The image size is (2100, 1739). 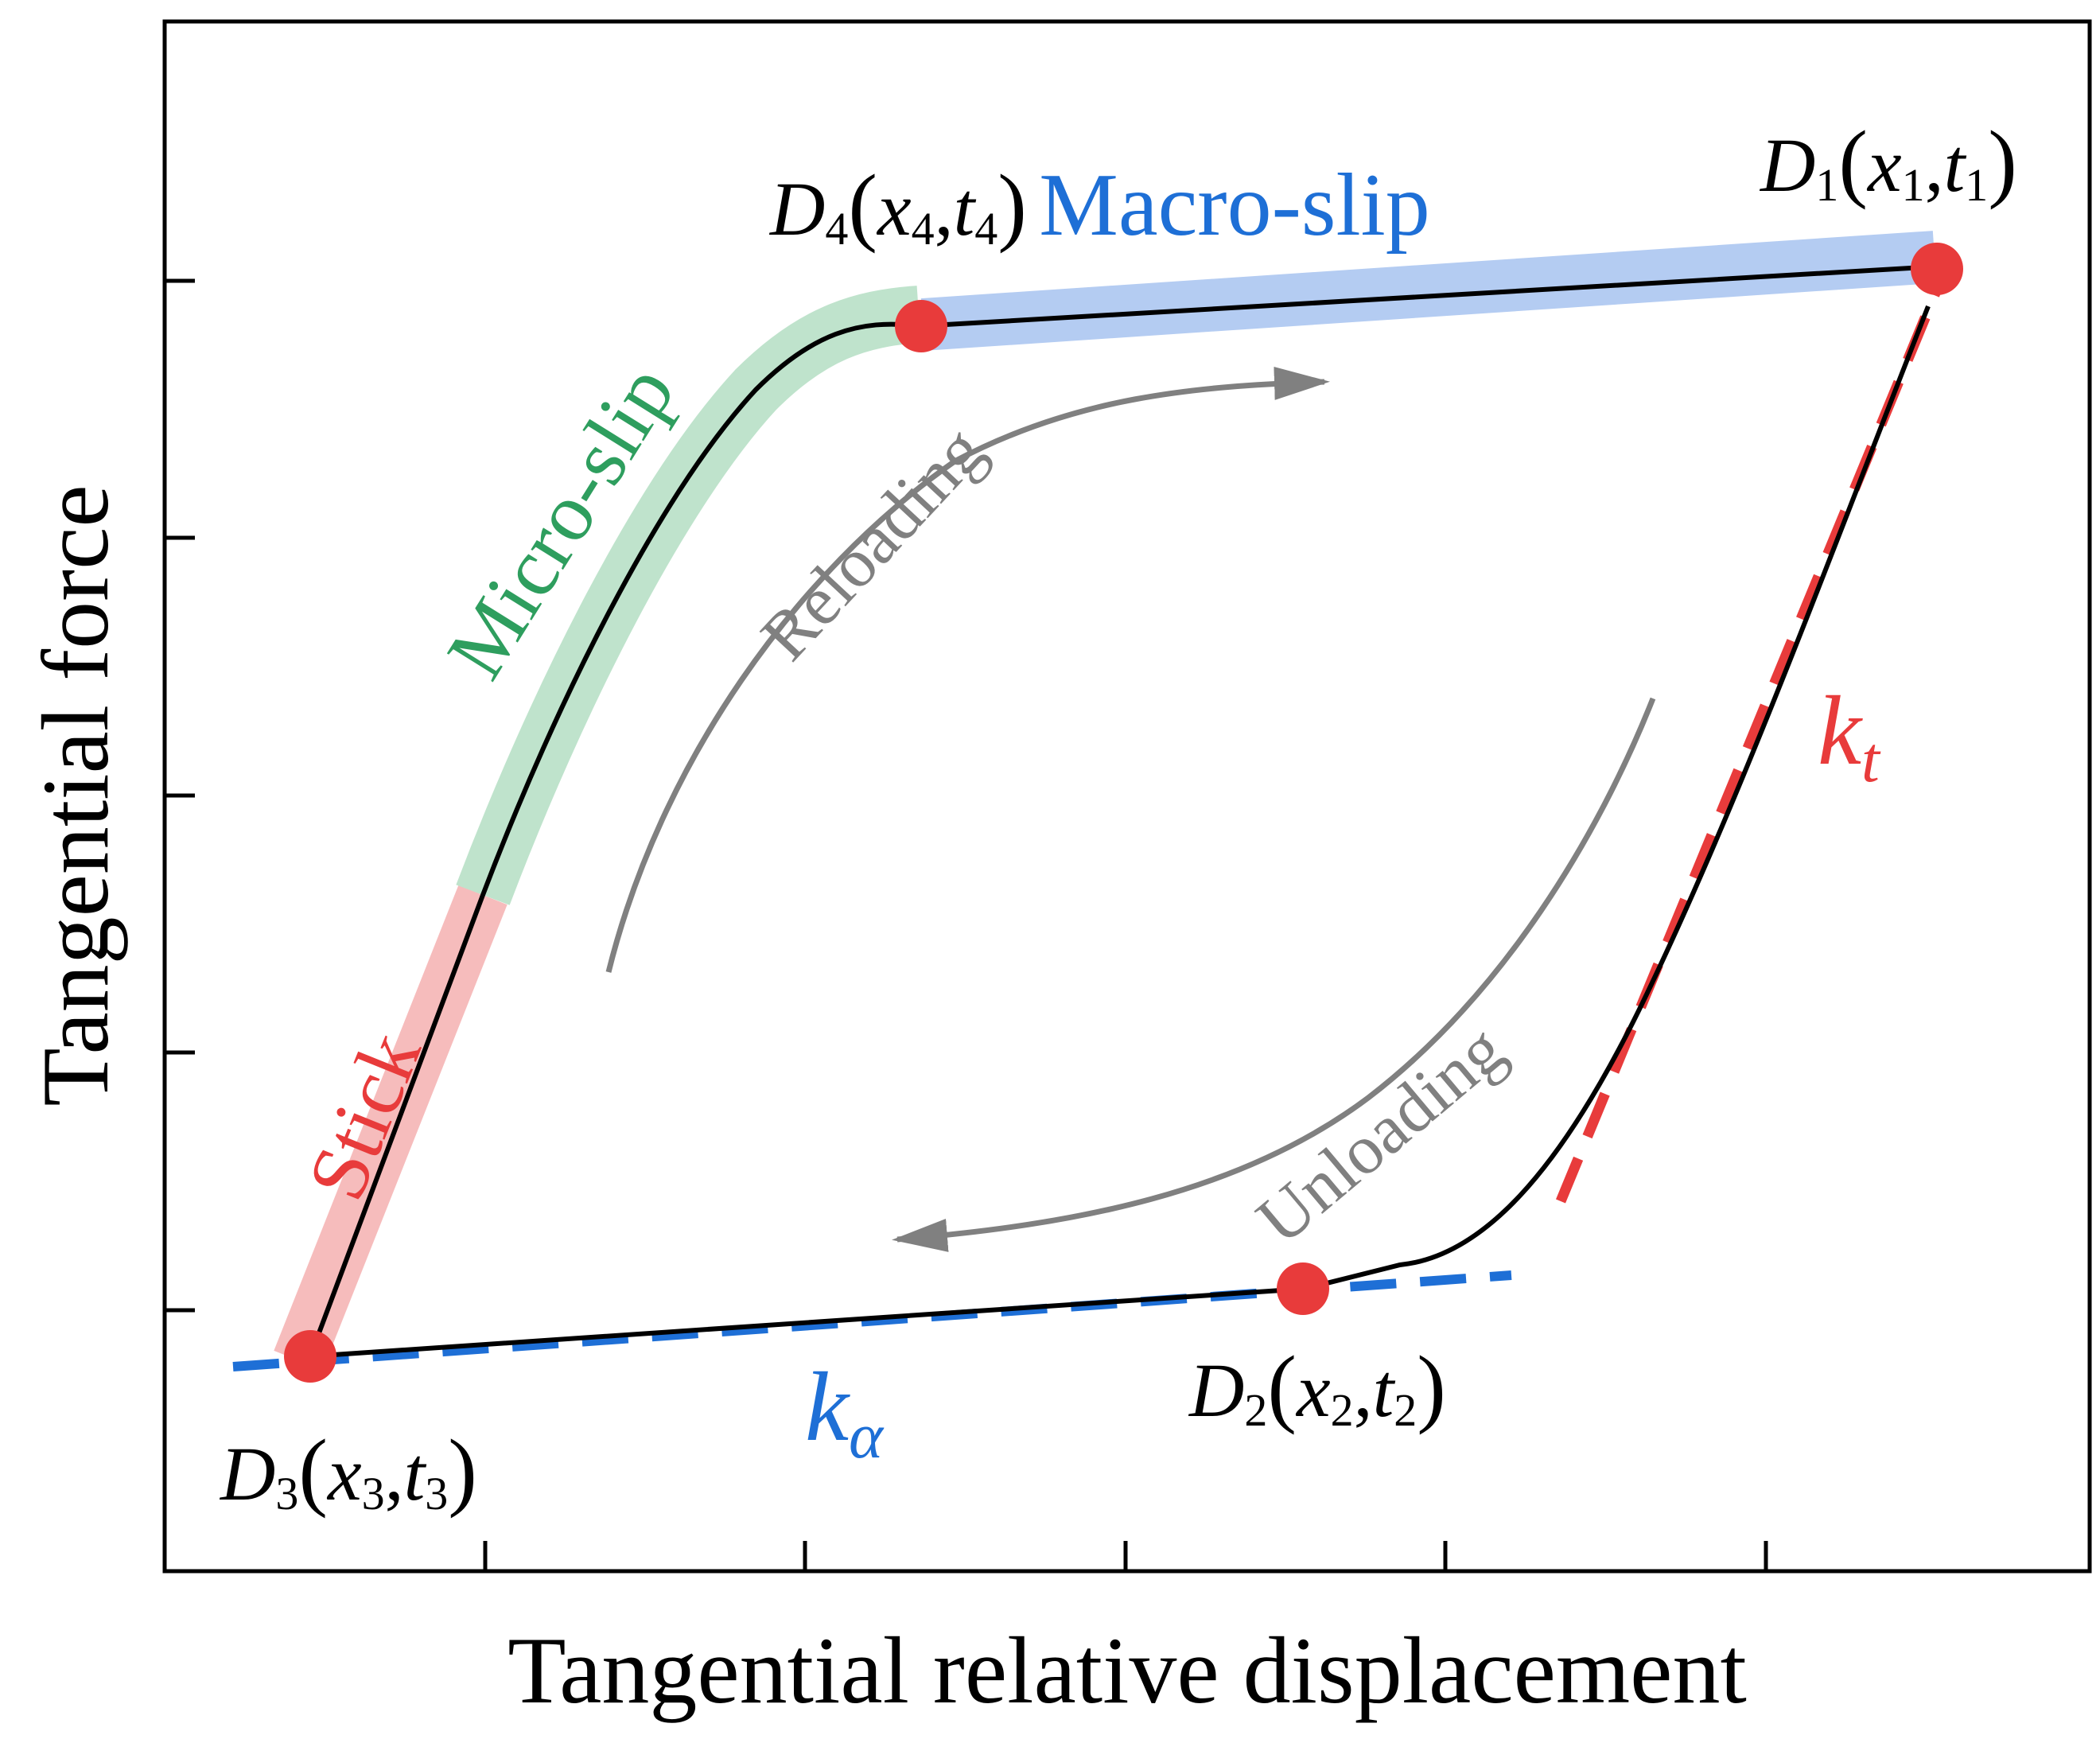 What do you see at coordinates (1849, 736) in the screenshot?
I see `kt-label: kt` at bounding box center [1849, 736].